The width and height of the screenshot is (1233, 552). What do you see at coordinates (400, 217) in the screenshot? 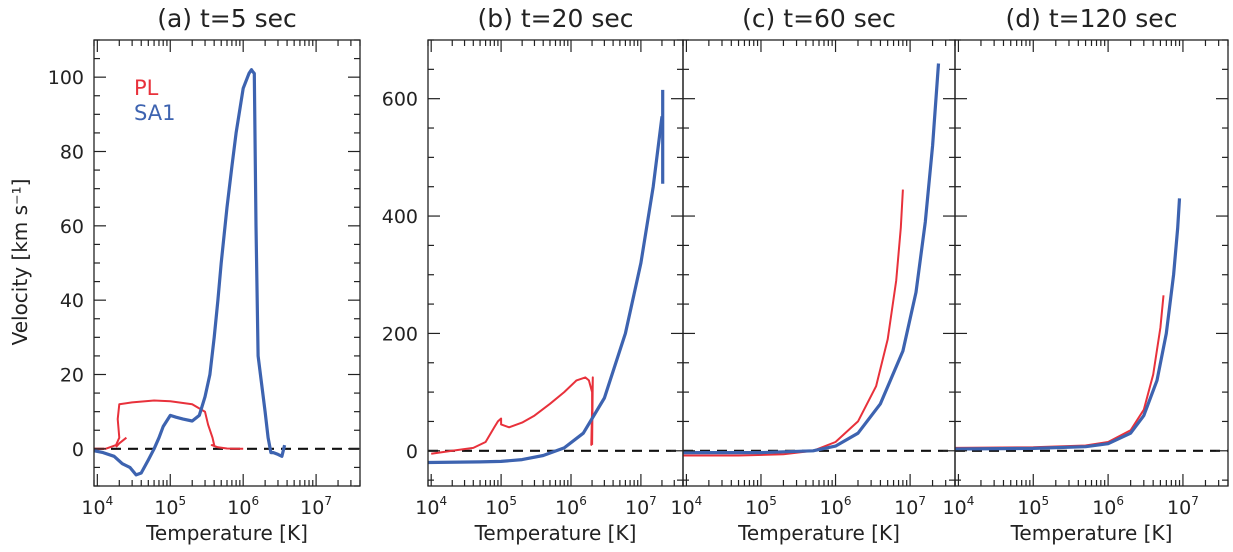
I see `y-tick-label: 400` at bounding box center [400, 217].